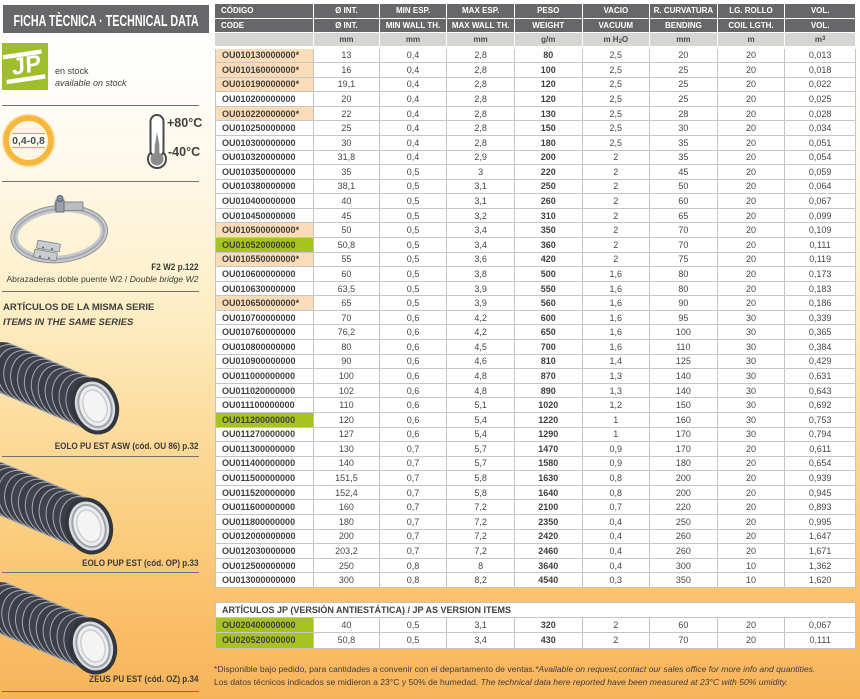 The width and height of the screenshot is (860, 699). Describe the element at coordinates (26, 65) in the screenshot. I see `svg-text: JP` at that location.